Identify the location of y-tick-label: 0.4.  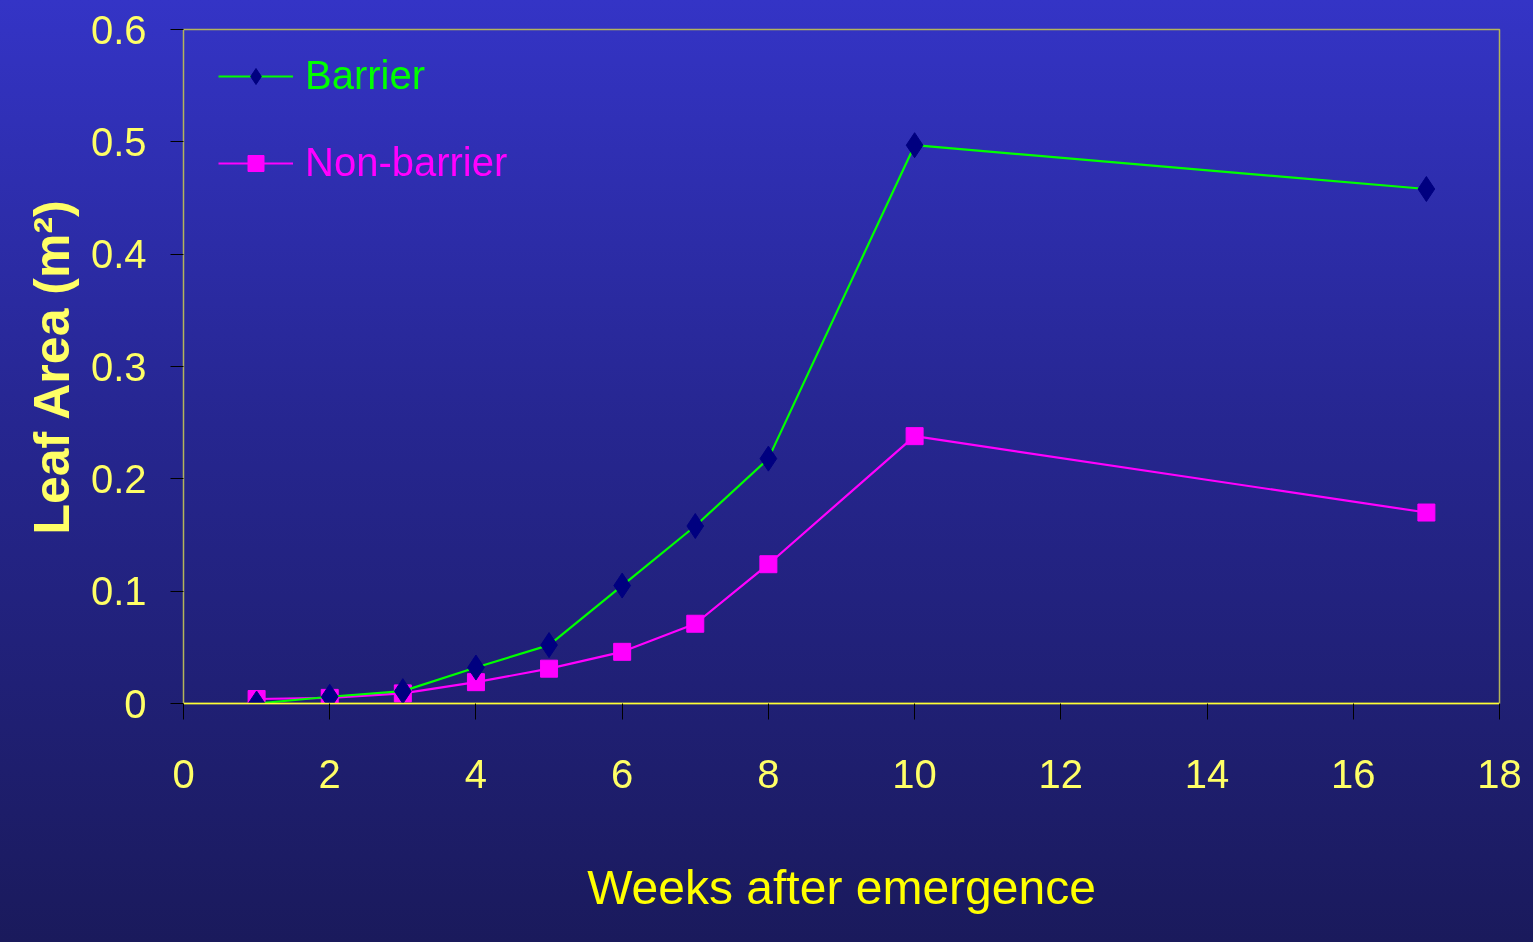
(118, 254).